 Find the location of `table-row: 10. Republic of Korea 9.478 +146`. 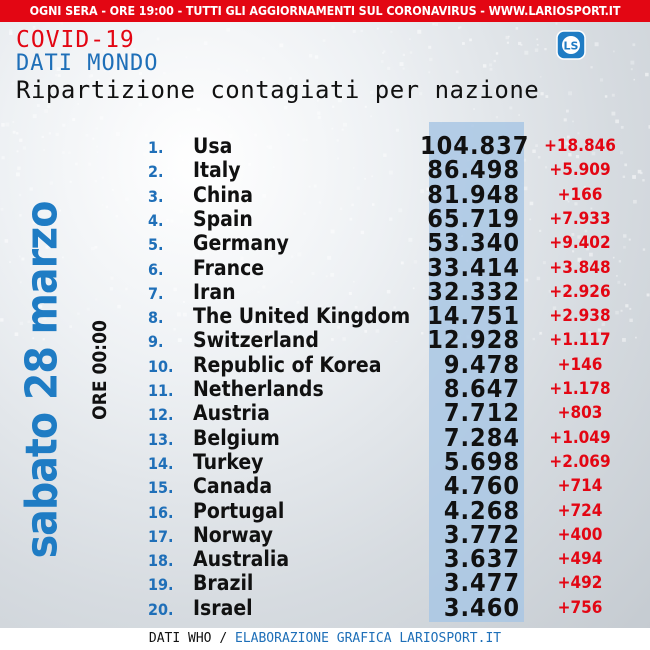

table-row: 10. Republic of Korea 9.478 +146 is located at coordinates (325, 364).